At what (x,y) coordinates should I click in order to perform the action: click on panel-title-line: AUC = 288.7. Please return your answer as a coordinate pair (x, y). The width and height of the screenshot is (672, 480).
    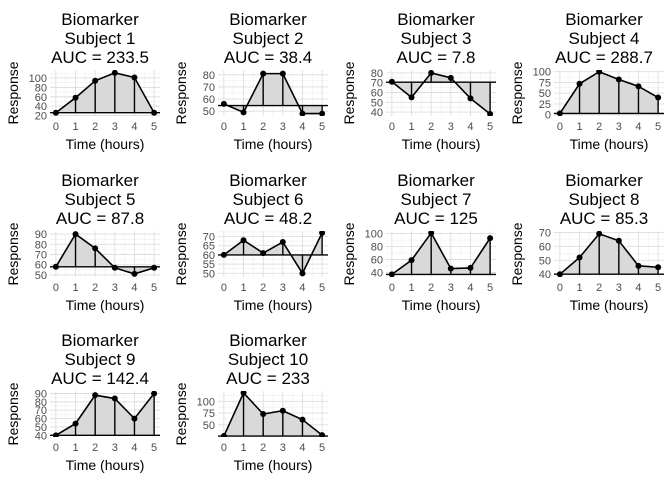
    Looking at the image, I should click on (604, 57).